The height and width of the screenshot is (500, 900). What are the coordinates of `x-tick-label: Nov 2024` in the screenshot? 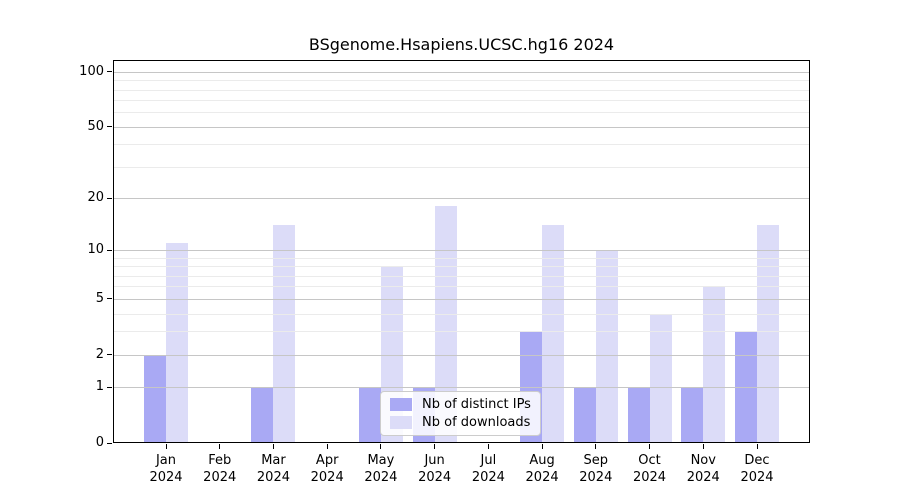 It's located at (703, 469).